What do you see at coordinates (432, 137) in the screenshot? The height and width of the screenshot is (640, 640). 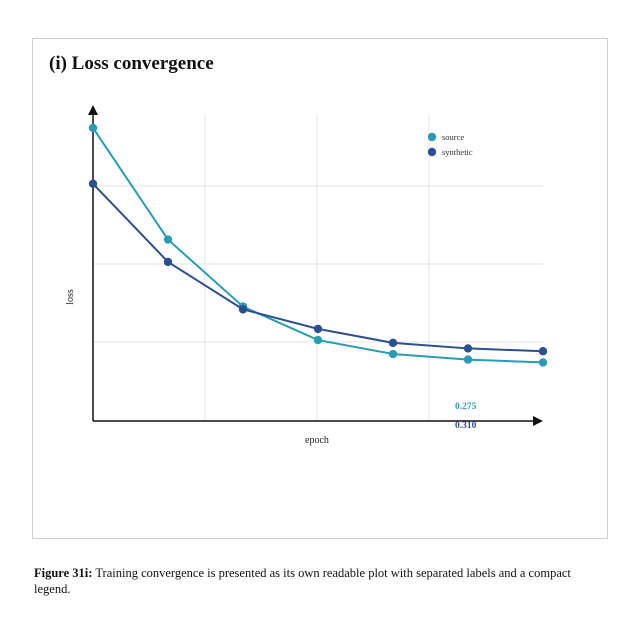 I see `legend-marker-source` at bounding box center [432, 137].